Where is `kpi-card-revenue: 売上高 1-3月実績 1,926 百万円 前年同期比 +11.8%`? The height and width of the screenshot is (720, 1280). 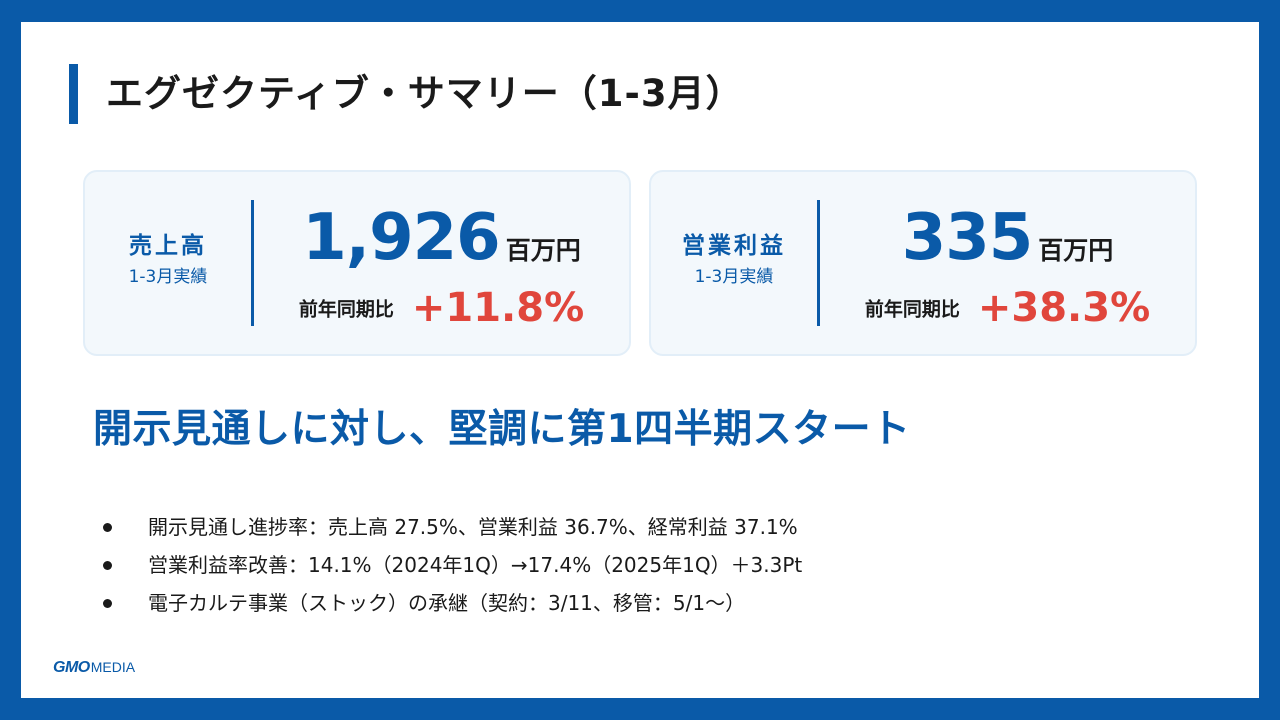
kpi-card-revenue: 売上高 1-3月実績 1,926 百万円 前年同期比 +11.8% is located at coordinates (357, 263).